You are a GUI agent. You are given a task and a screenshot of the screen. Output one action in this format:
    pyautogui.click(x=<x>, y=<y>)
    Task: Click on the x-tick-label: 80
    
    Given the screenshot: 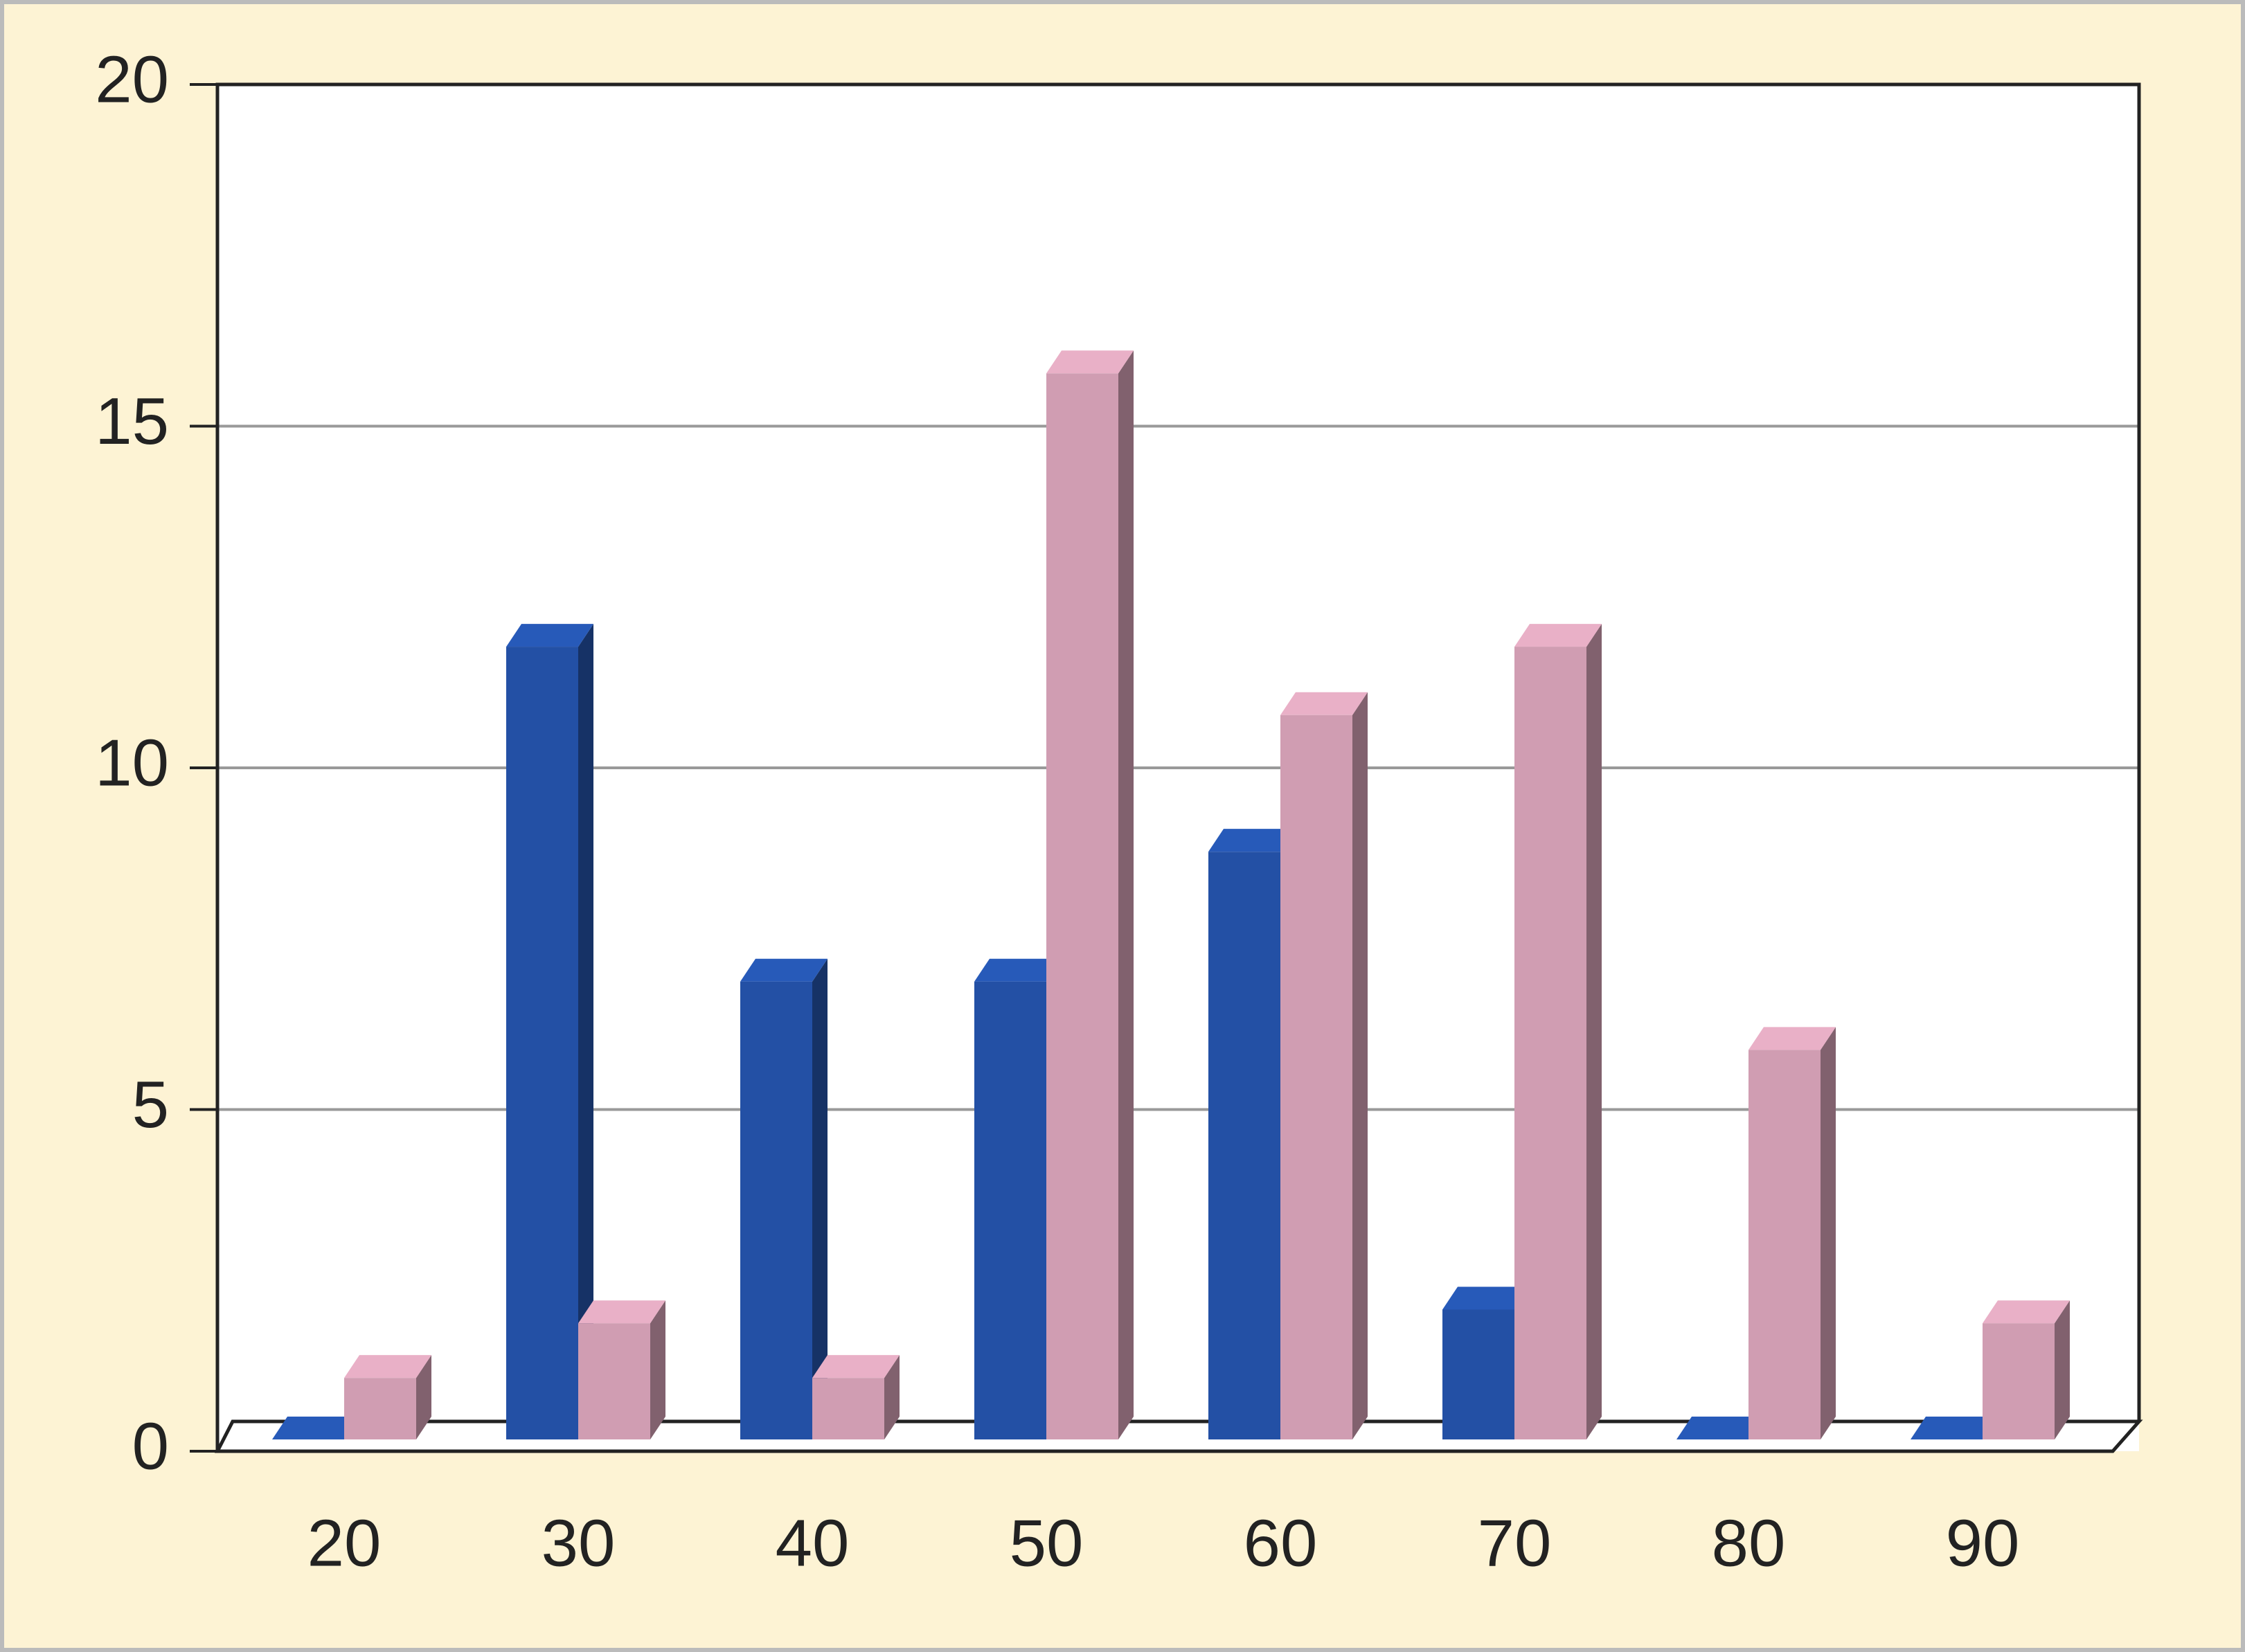 What is the action you would take?
    pyautogui.click(x=1749, y=1543)
    